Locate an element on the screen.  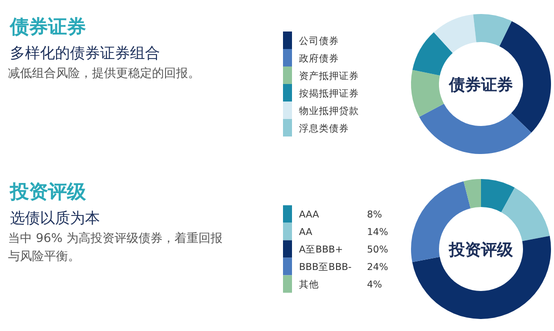
text: 当中 96% 为高投资评级债券，着重回报与风险平衡。 is located at coordinates (116, 247).